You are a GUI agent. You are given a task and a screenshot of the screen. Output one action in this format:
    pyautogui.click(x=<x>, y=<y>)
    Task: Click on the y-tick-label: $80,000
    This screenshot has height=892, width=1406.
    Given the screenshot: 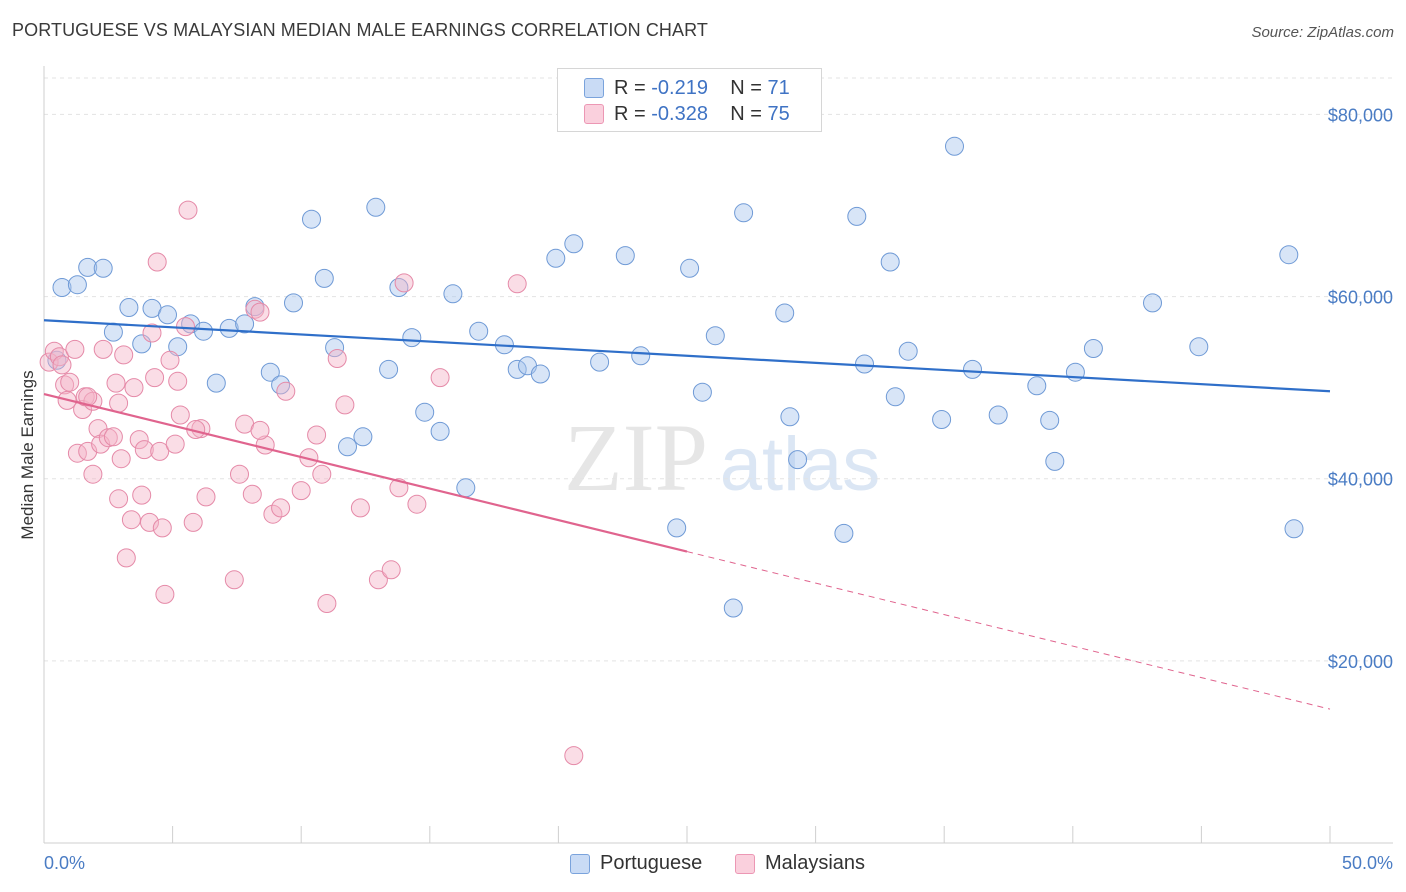 What is the action you would take?
    pyautogui.click(x=1360, y=115)
    